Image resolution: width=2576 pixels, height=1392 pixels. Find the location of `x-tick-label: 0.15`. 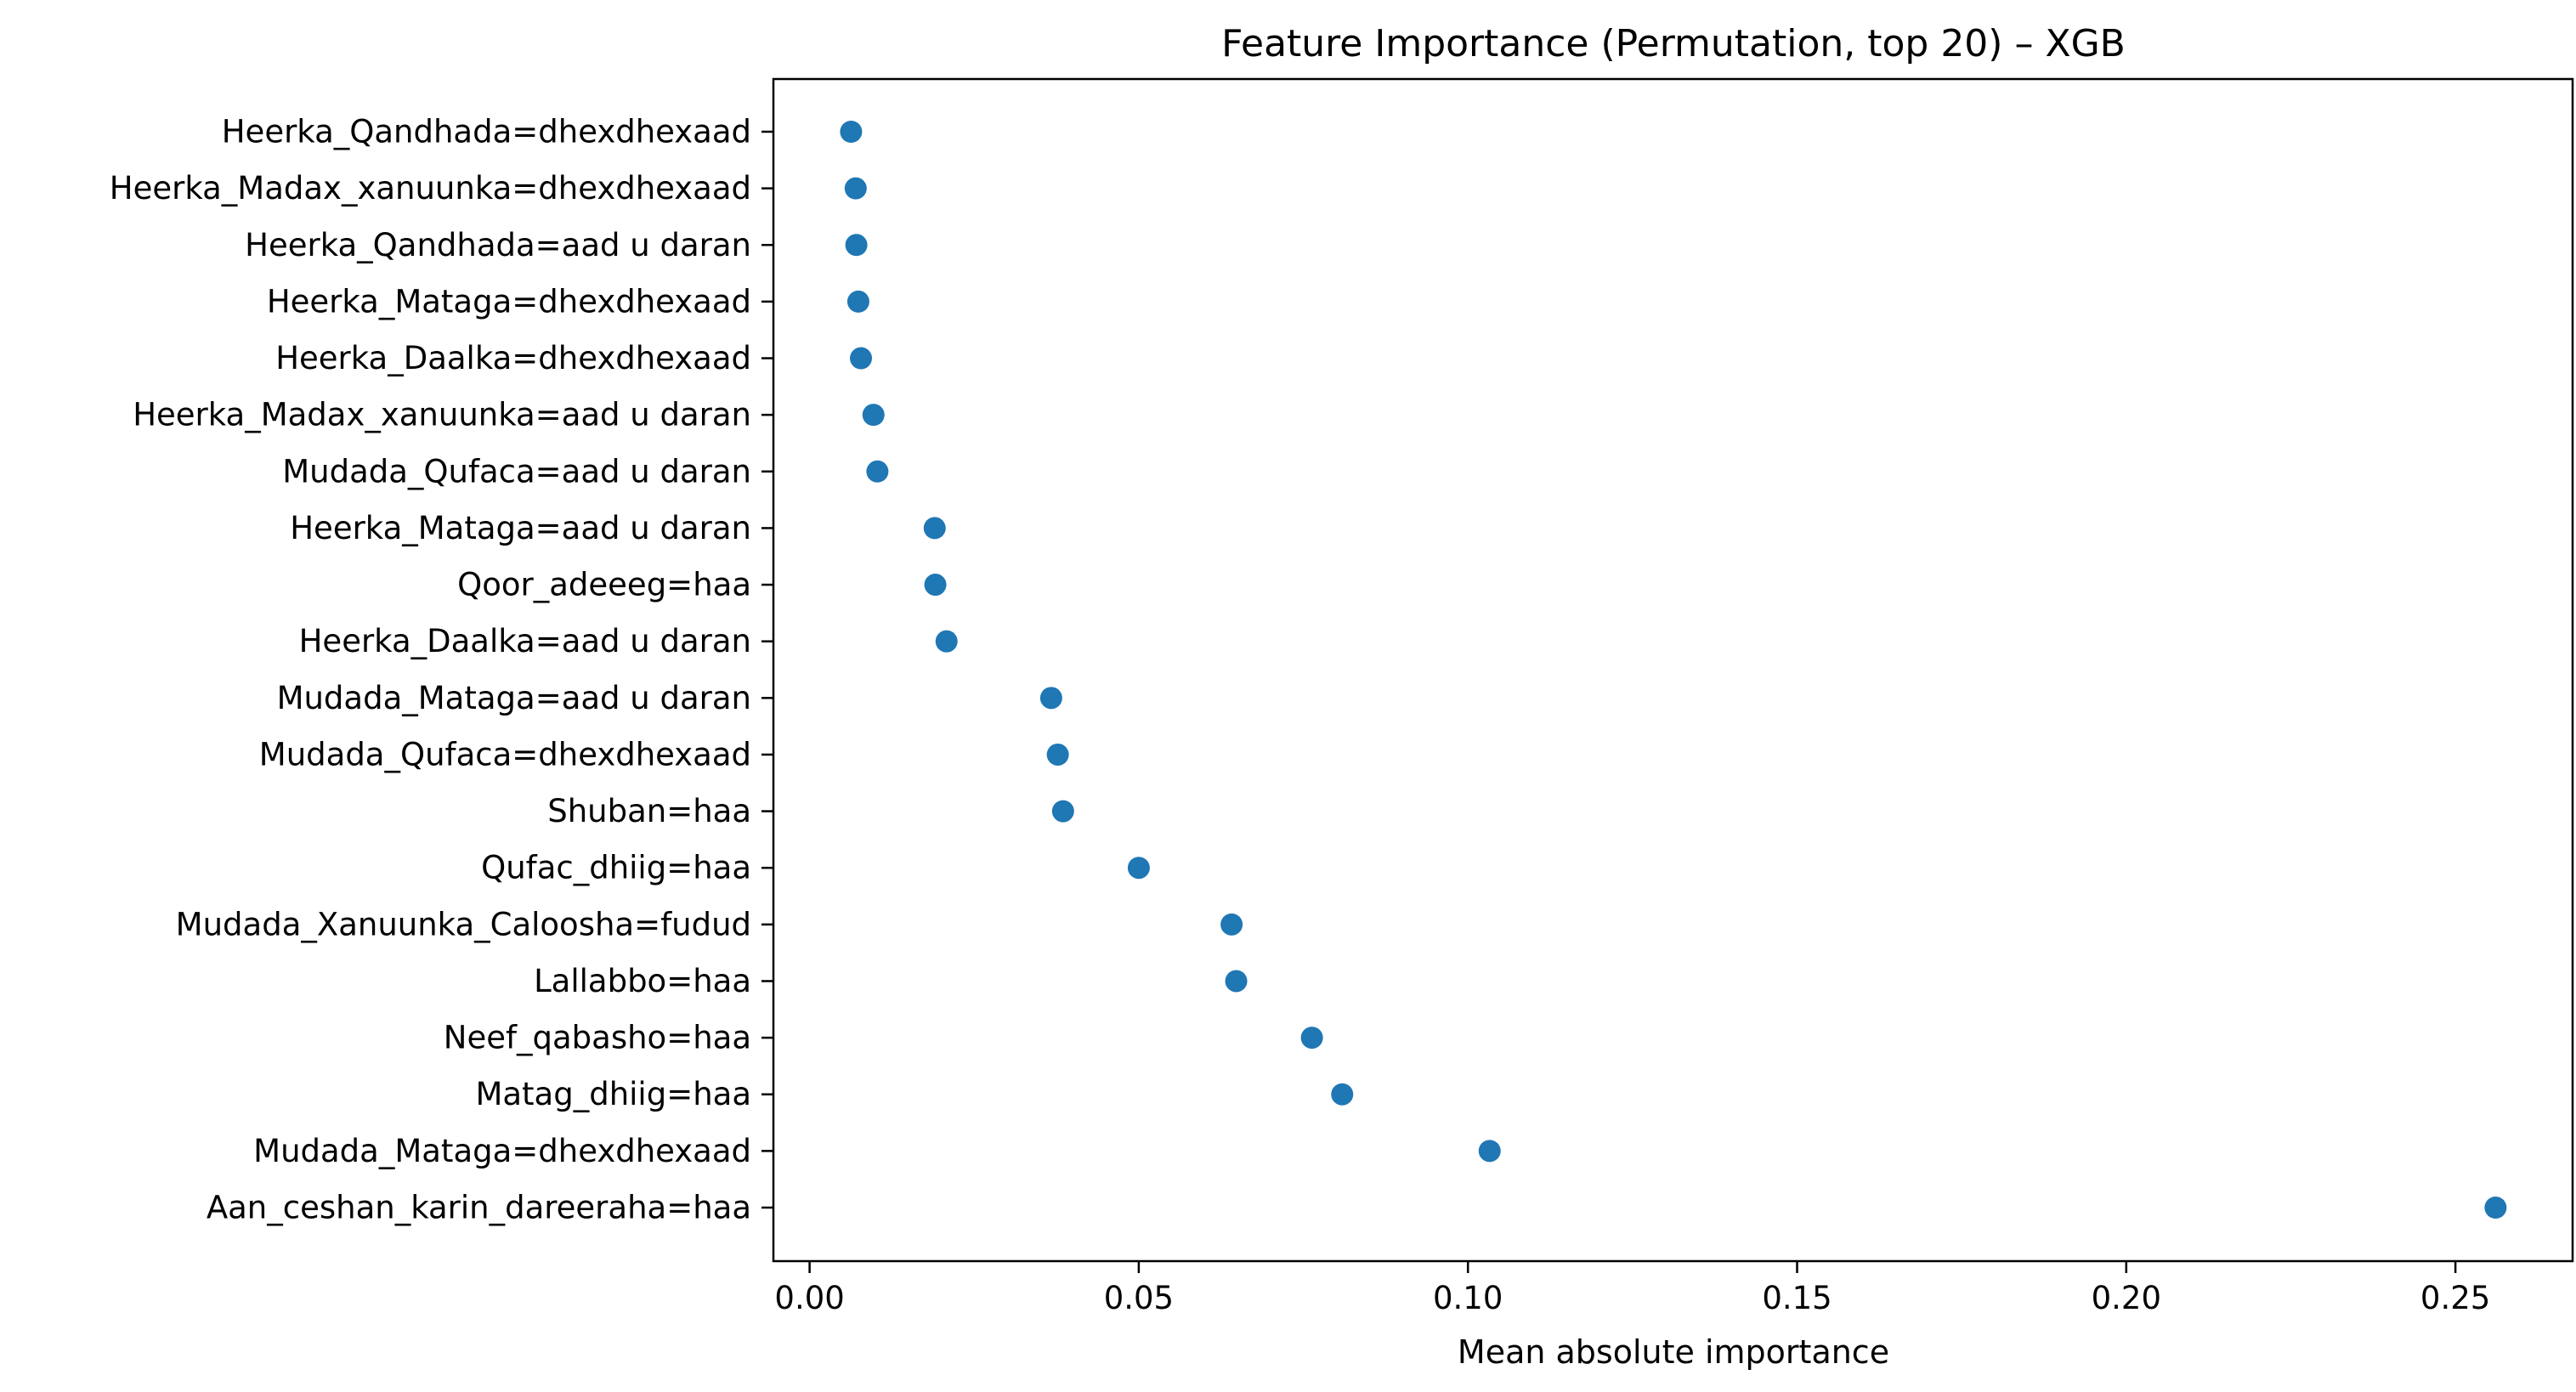

x-tick-label: 0.15 is located at coordinates (1797, 1298).